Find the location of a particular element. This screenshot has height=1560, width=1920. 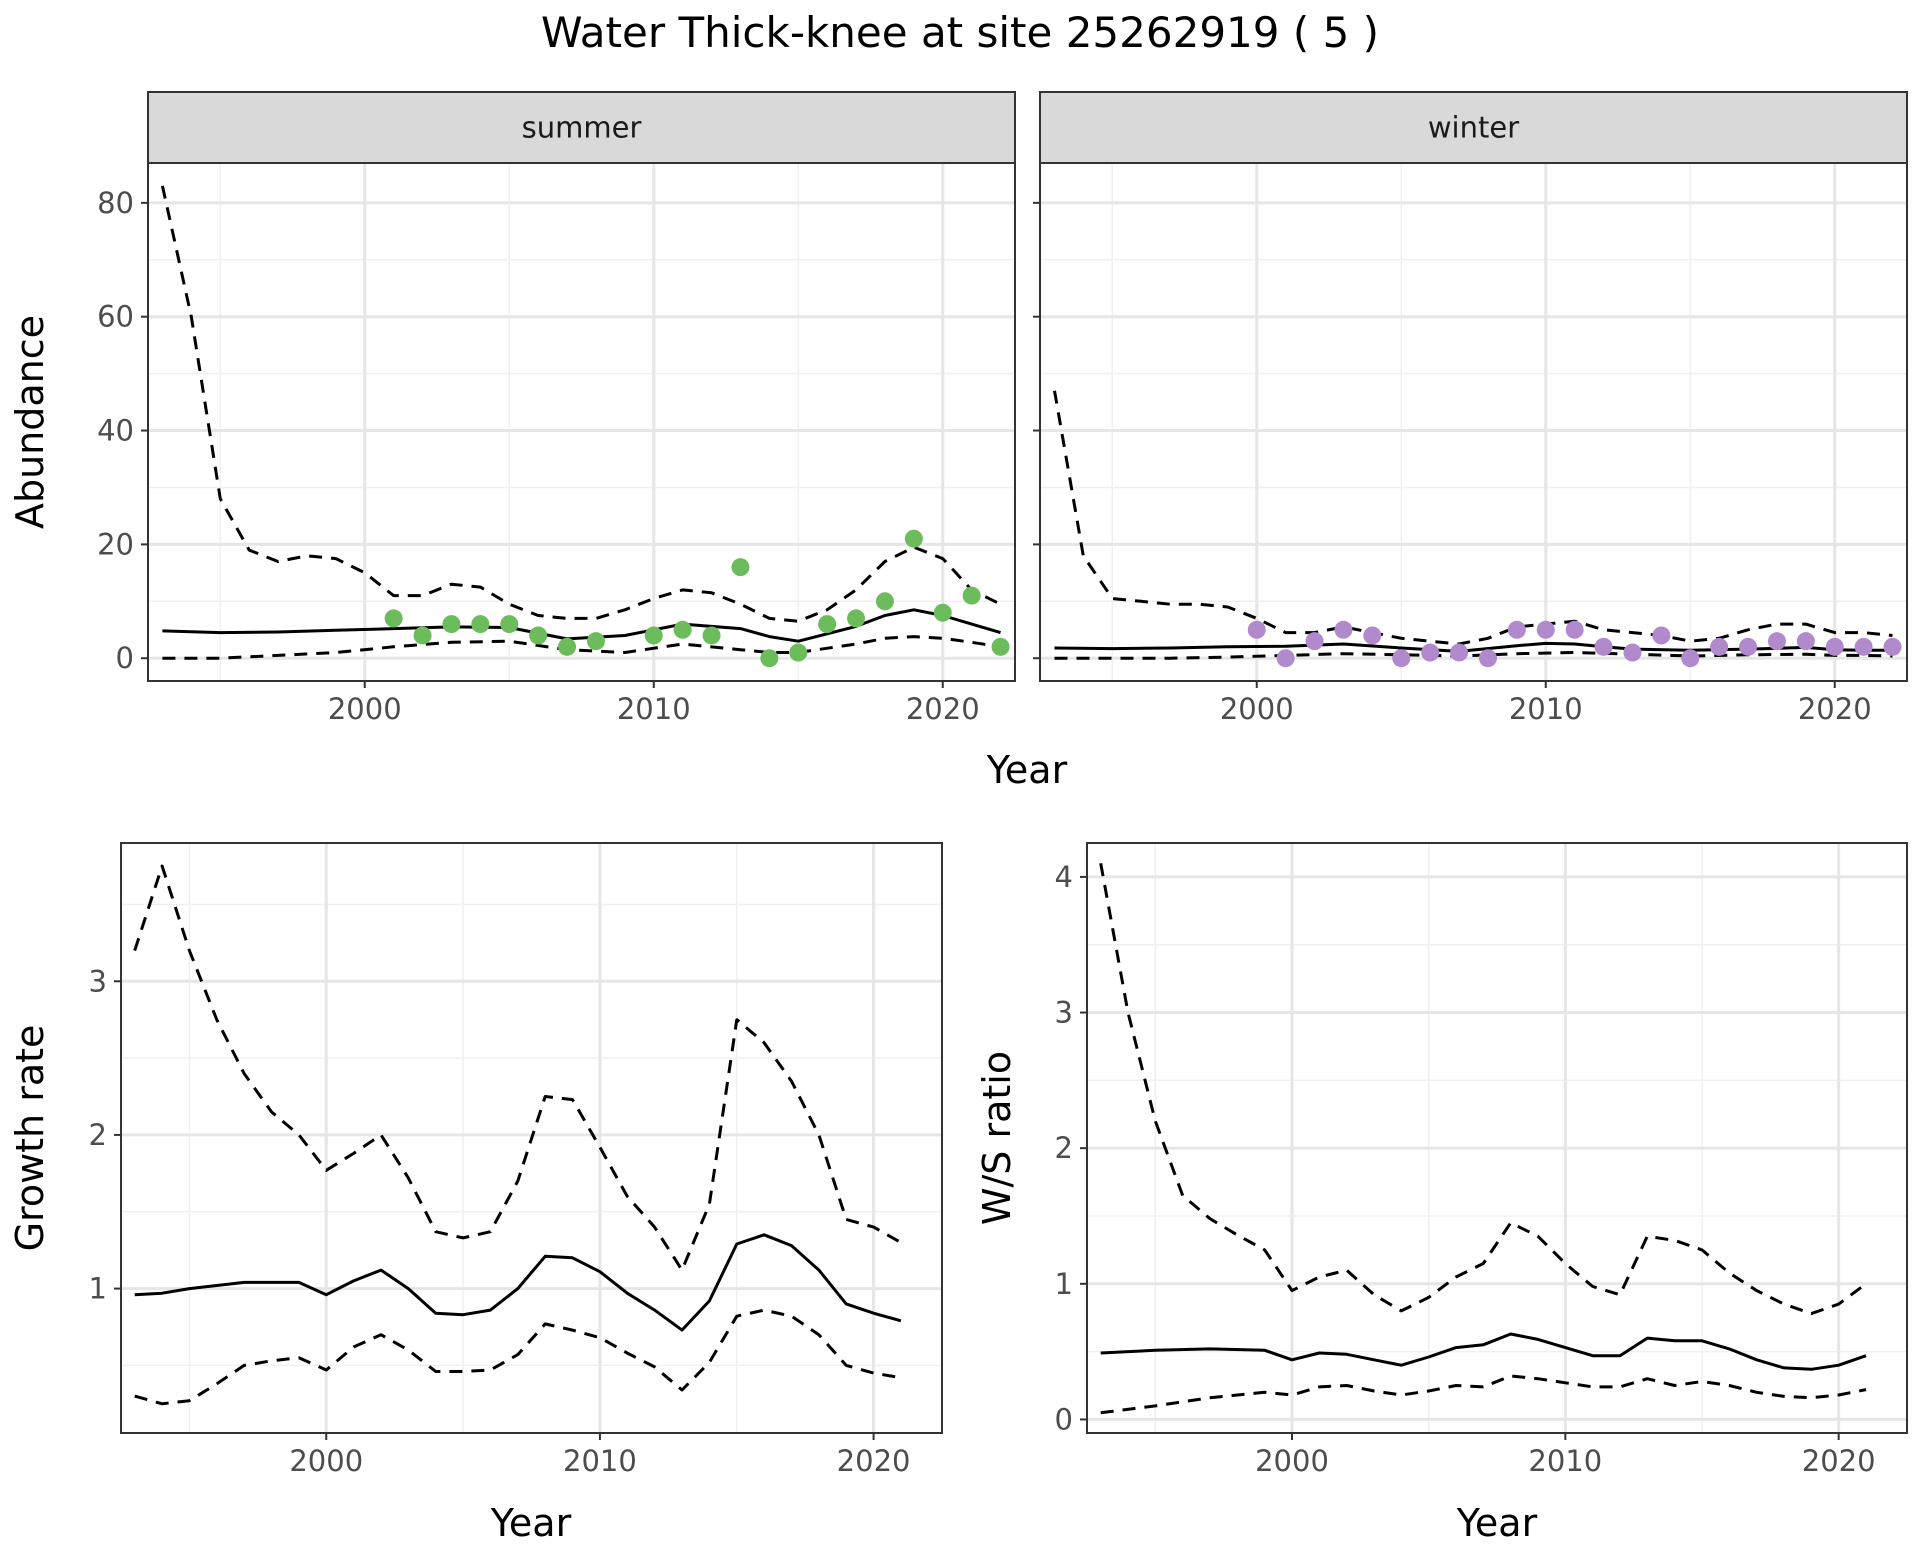

y-axis-label: Abundance is located at coordinates (30, 422).